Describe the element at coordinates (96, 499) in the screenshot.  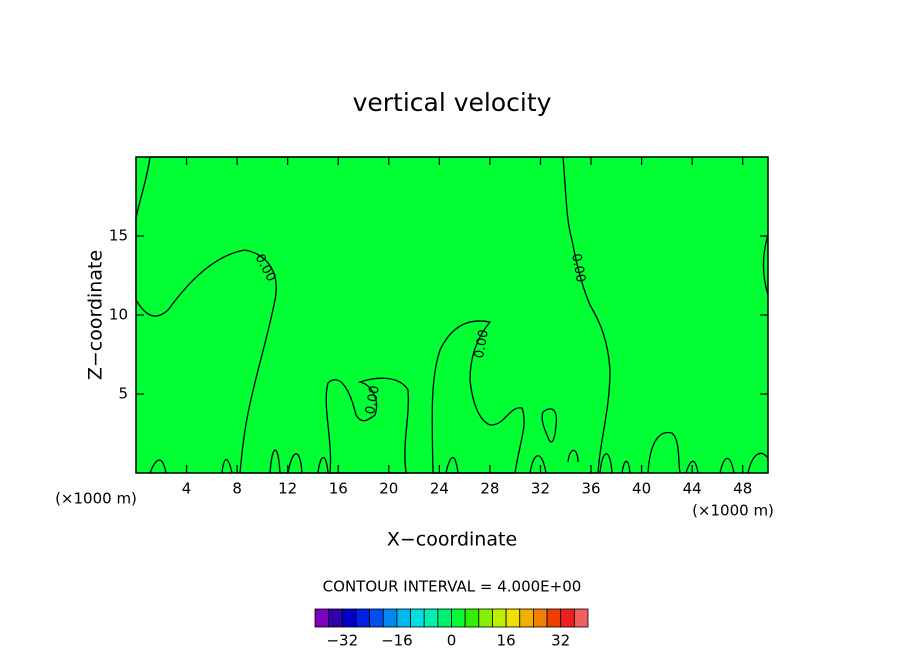
I see `x-unit-left: (×1000 m)` at that location.